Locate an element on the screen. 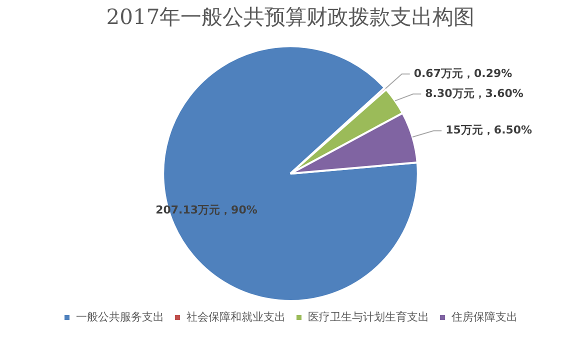 The height and width of the screenshot is (337, 581). data-label: 8.30万元，3.60% is located at coordinates (474, 93).